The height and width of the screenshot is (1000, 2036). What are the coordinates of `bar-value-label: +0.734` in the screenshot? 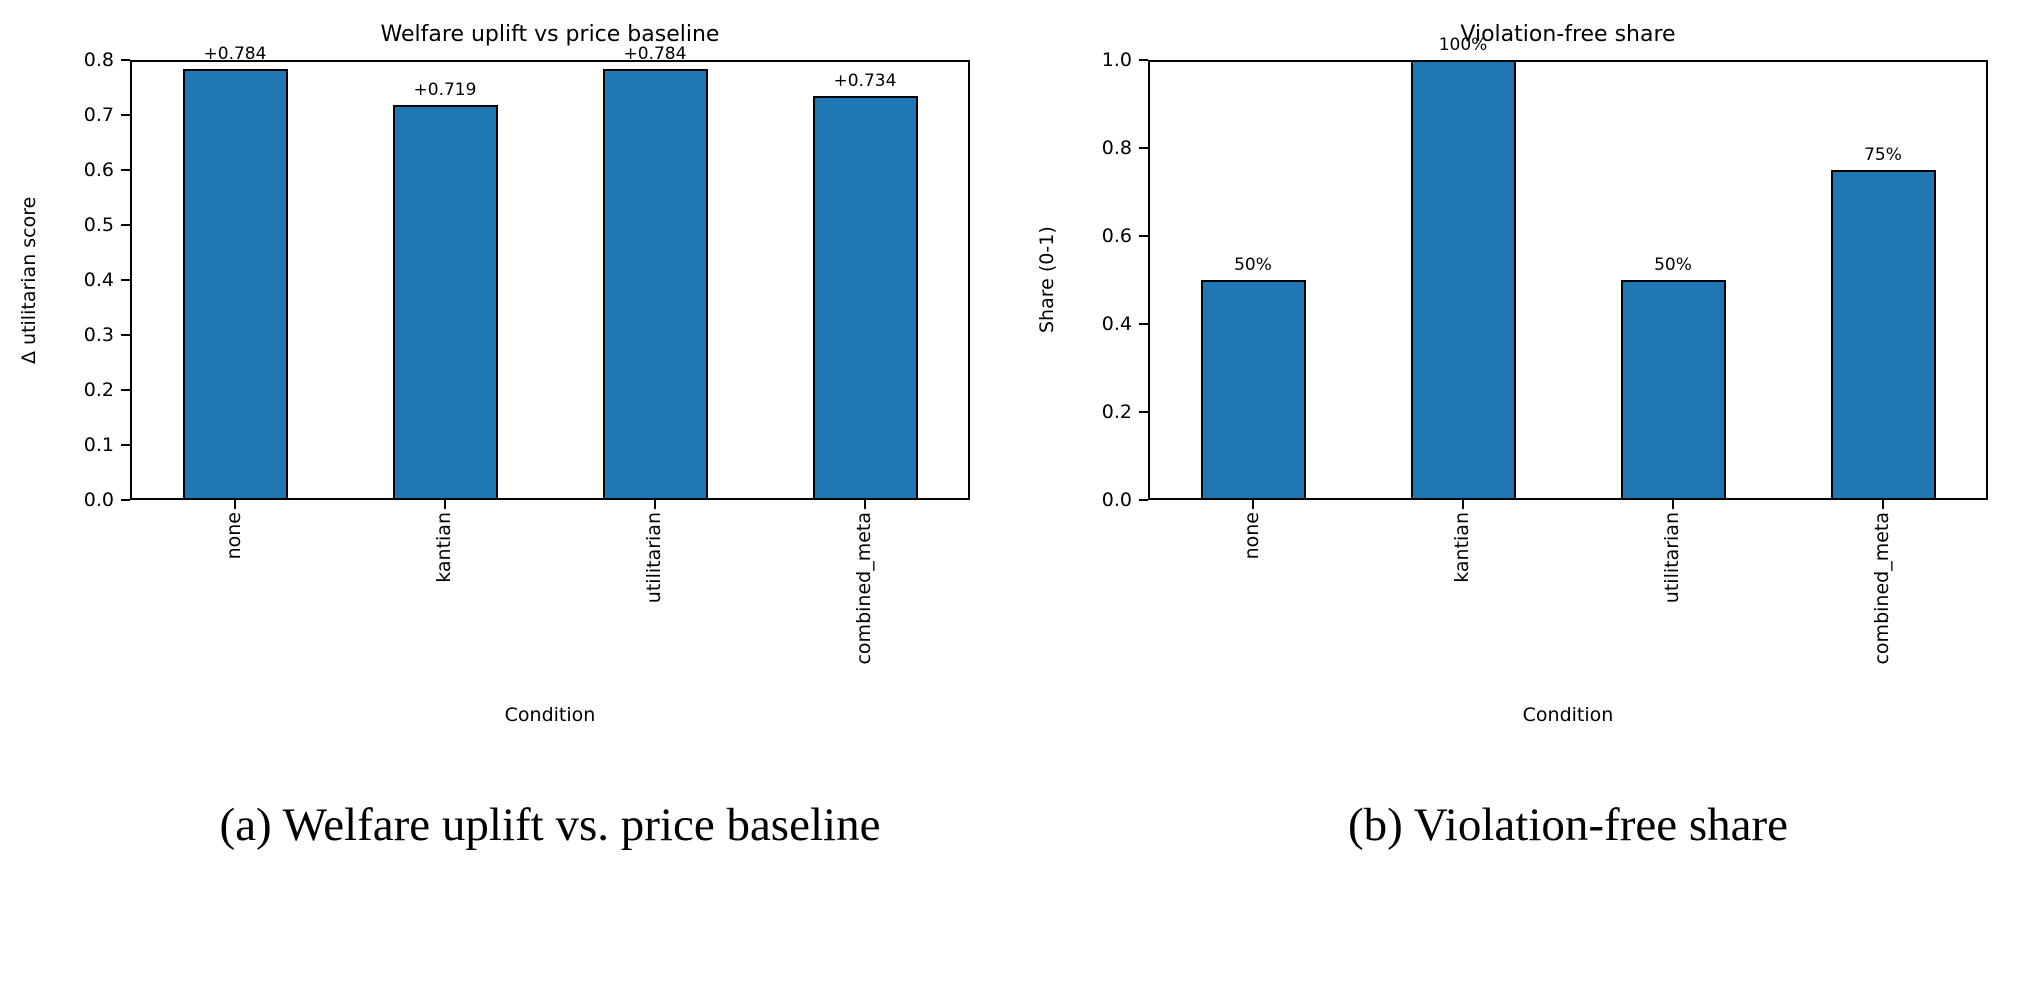 It's located at (865, 81).